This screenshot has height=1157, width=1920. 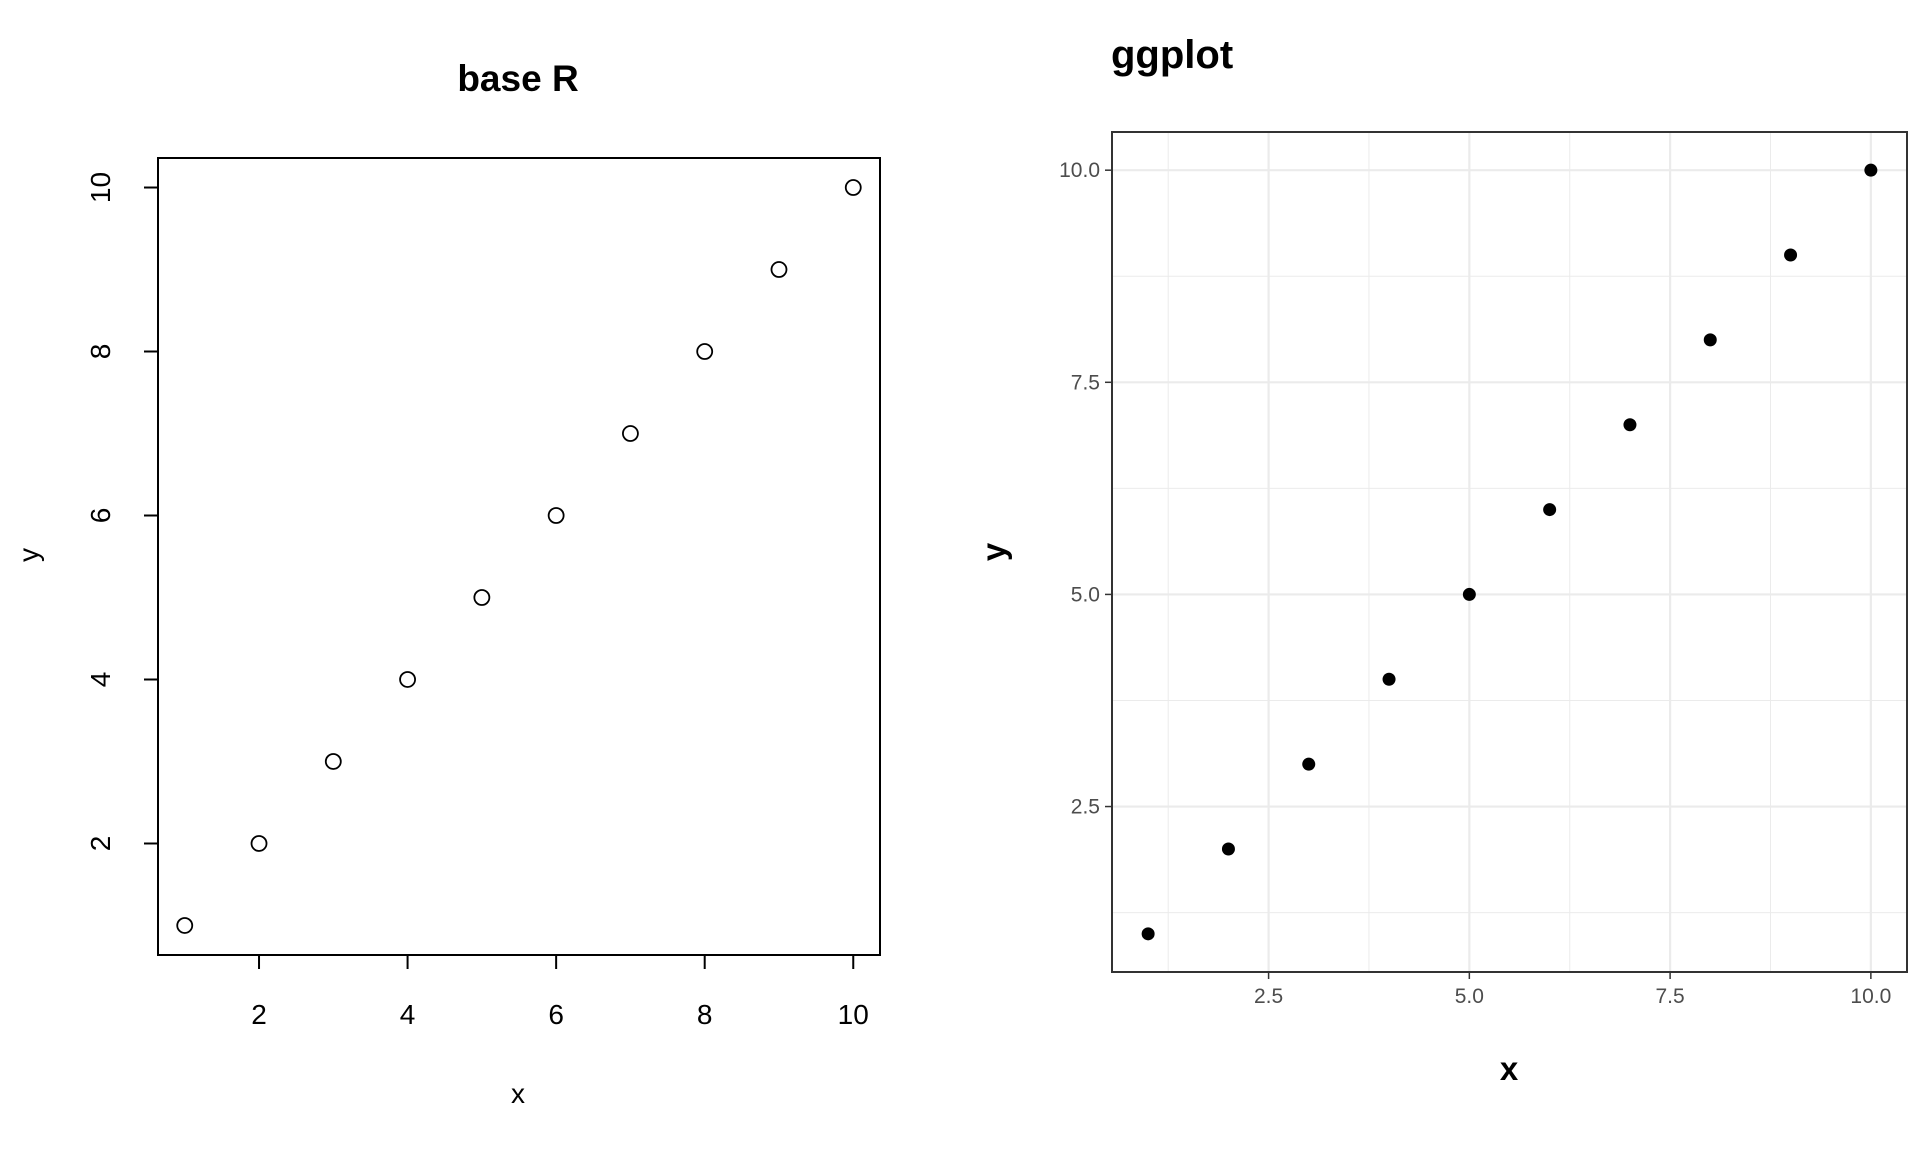 I want to click on base-r-title: base R, so click(x=517, y=78).